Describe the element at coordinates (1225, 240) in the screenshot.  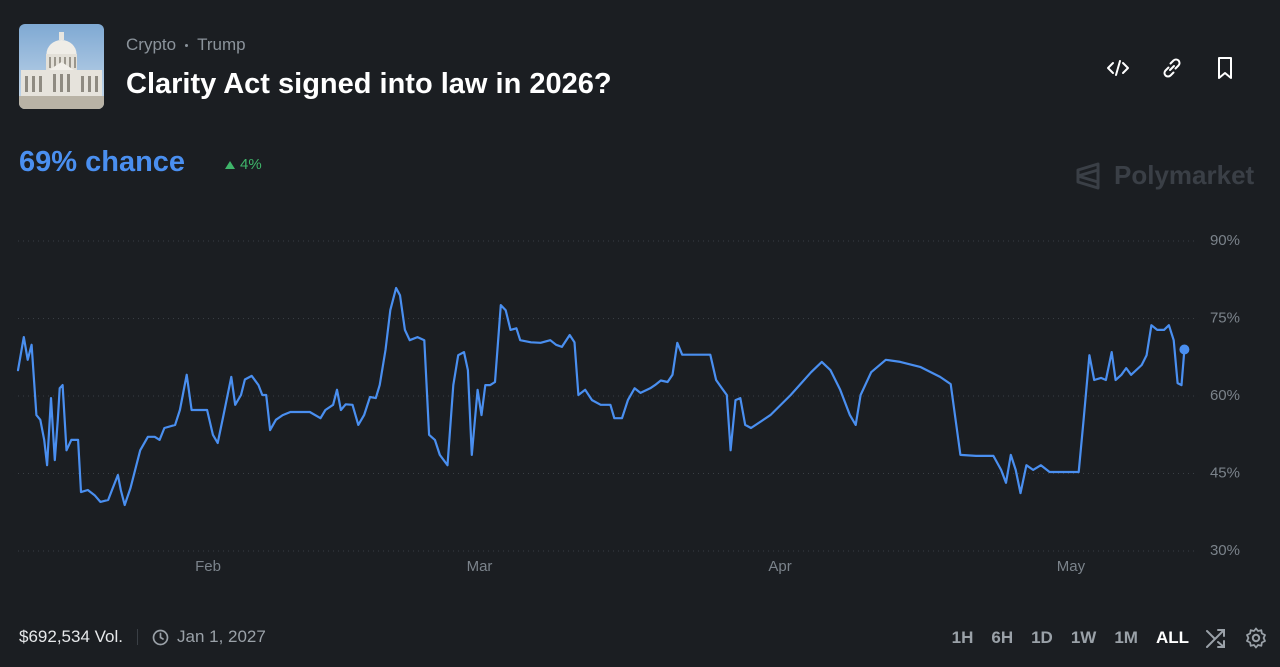
I see `y-tick-label: 90%` at that location.